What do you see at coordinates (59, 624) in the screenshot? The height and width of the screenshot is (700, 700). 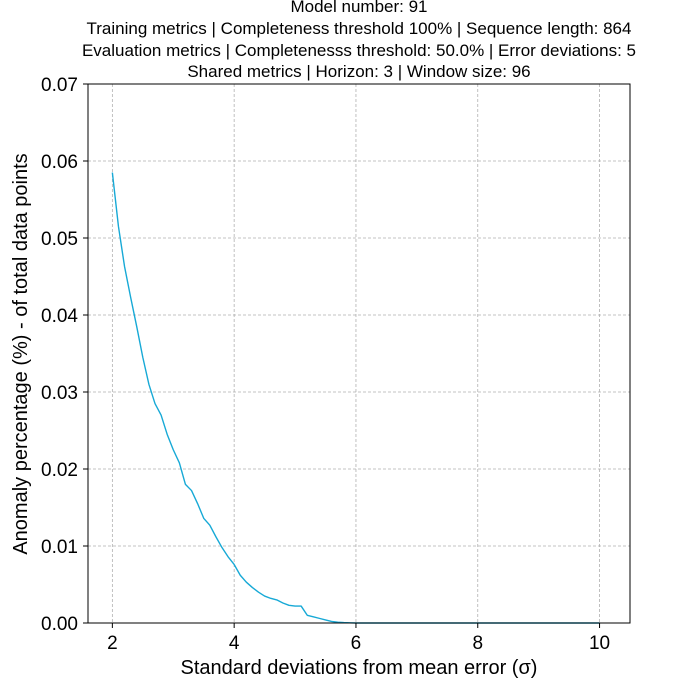 I see `y-tick-label: 0.00` at bounding box center [59, 624].